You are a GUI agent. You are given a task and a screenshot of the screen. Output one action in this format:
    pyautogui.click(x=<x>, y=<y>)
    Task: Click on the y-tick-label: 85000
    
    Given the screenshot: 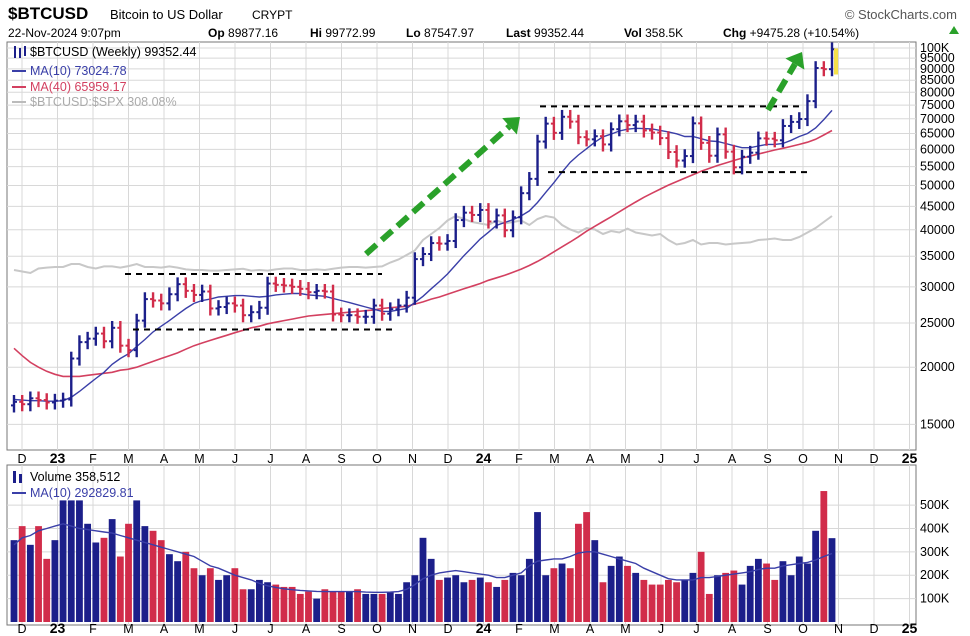 What is the action you would take?
    pyautogui.click(x=937, y=80)
    